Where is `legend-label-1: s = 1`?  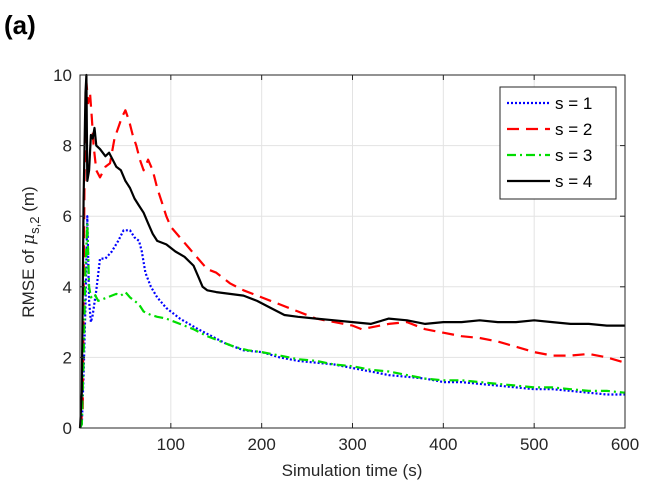
legend-label-1: s = 1 is located at coordinates (573, 103).